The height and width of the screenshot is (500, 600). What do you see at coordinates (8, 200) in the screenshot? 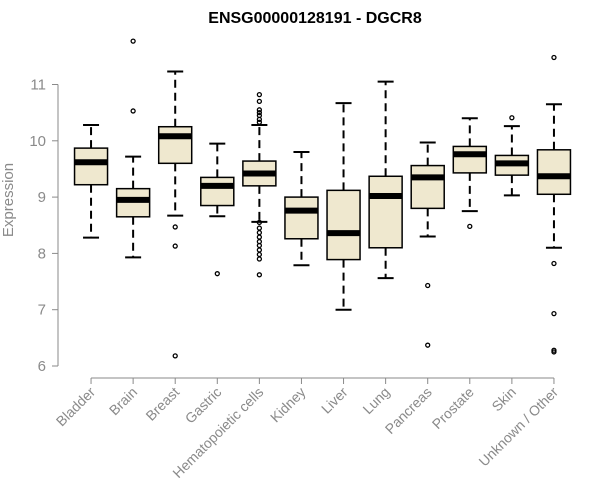
I see `y-axis-label: Expression` at bounding box center [8, 200].